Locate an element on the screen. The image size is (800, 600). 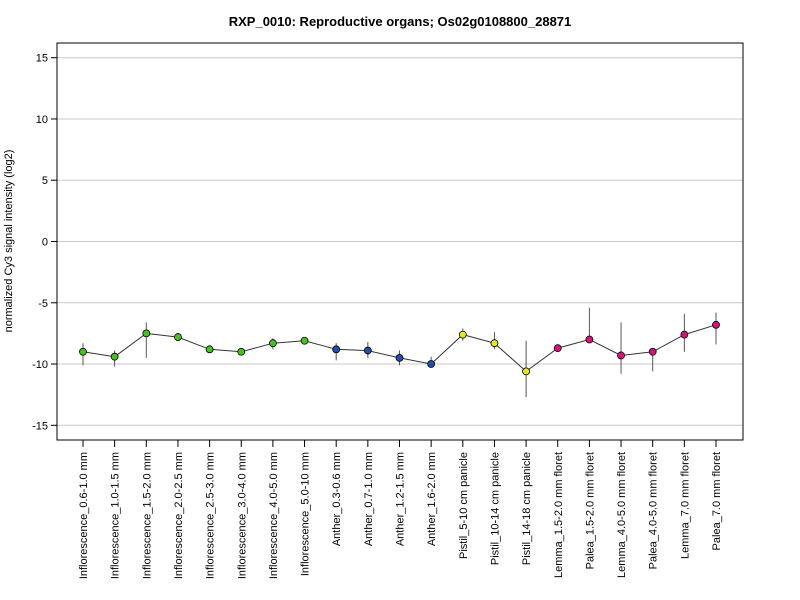
x-tick-label: Pistil_5-10 cm panicle is located at coordinates (464, 505).